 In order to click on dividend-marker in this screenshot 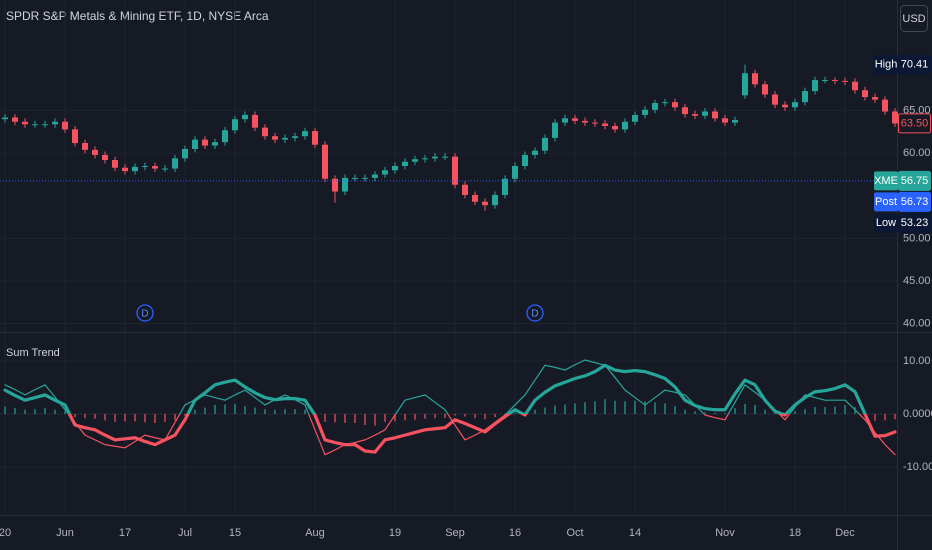, I will do `click(535, 313)`.